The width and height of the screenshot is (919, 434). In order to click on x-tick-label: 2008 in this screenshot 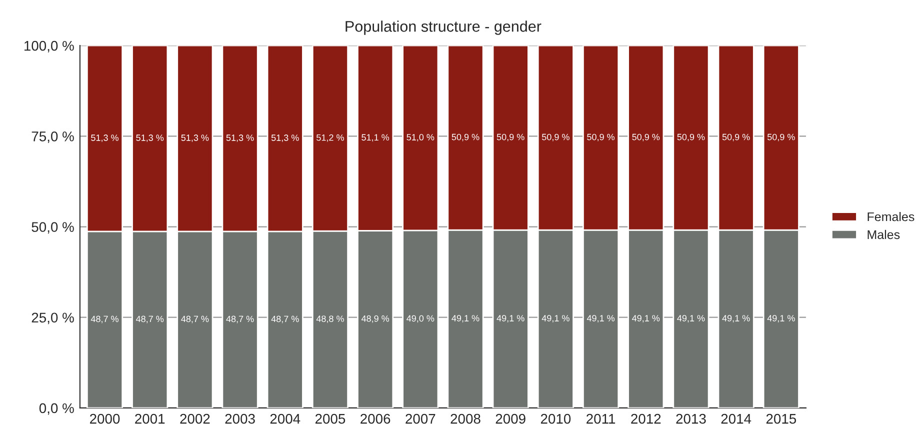, I will do `click(465, 419)`.